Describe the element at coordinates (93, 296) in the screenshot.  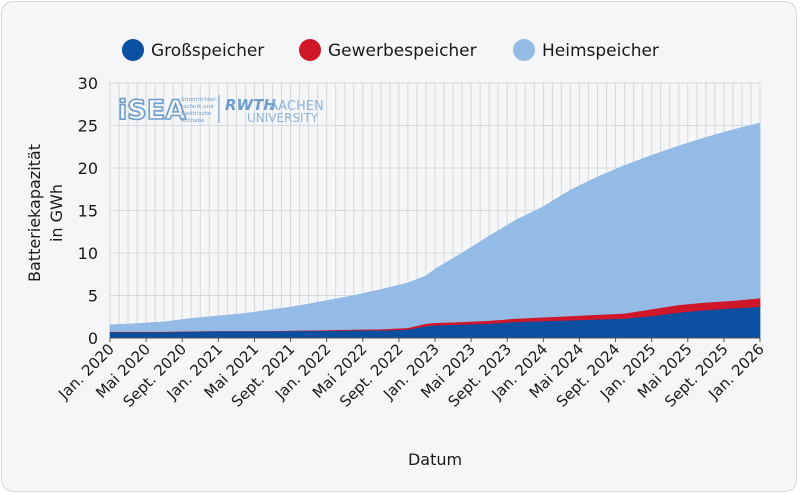
I see `y-tick-label-1: 5` at that location.